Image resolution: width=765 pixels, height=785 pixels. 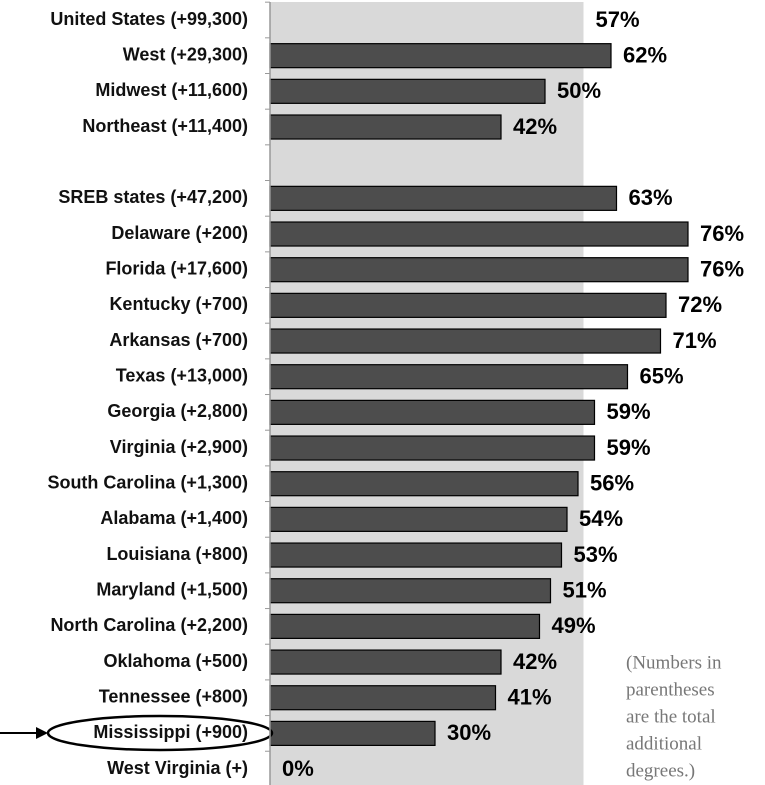 What do you see at coordinates (601, 518) in the screenshot?
I see `value-label: 54%` at bounding box center [601, 518].